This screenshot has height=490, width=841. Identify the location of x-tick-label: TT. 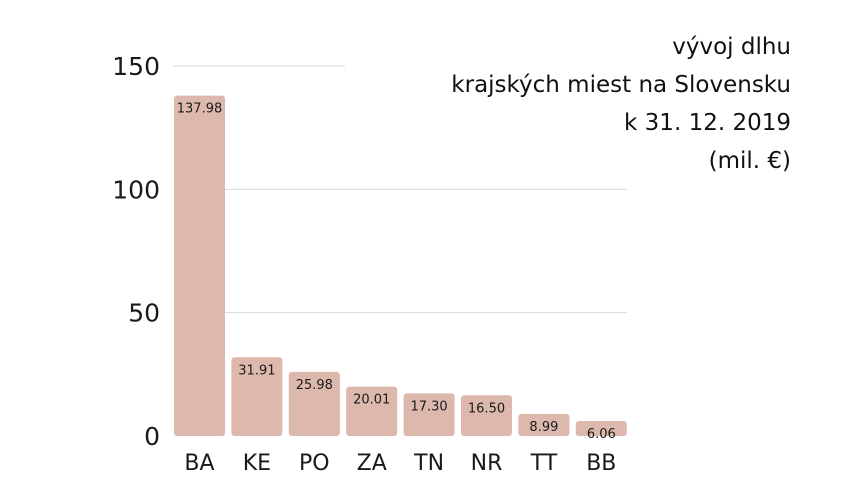
(544, 463).